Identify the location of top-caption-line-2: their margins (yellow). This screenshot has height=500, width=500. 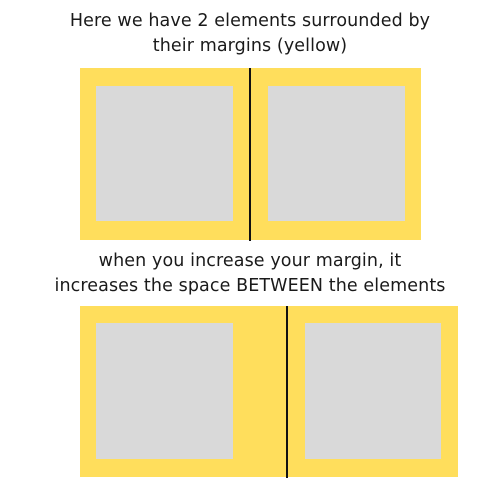
(250, 46).